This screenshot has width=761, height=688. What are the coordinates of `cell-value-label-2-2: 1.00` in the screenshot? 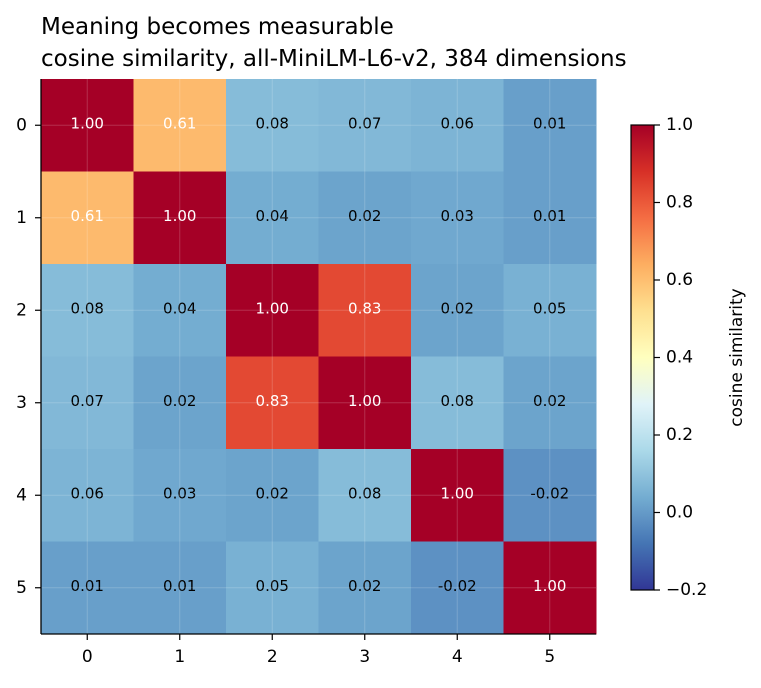 It's located at (272, 308).